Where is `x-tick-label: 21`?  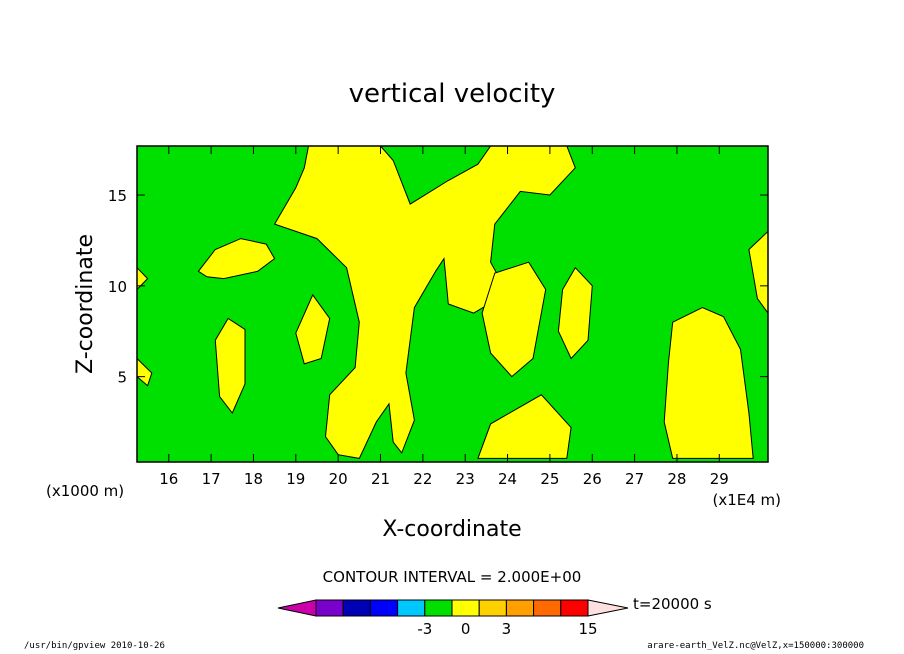
x-tick-label: 21 is located at coordinates (380, 479).